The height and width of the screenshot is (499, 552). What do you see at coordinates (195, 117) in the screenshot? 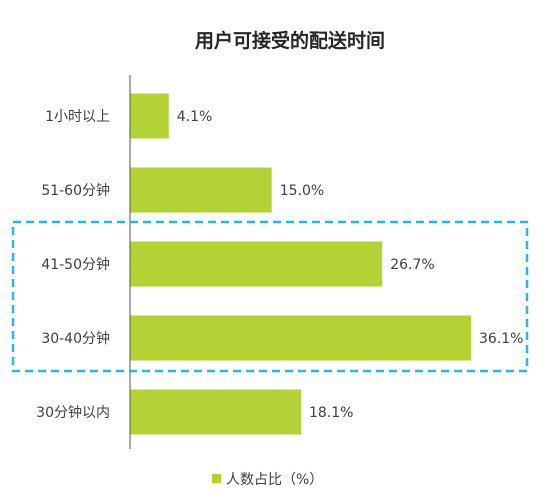
I see `value-label-0: 4.1%` at bounding box center [195, 117].